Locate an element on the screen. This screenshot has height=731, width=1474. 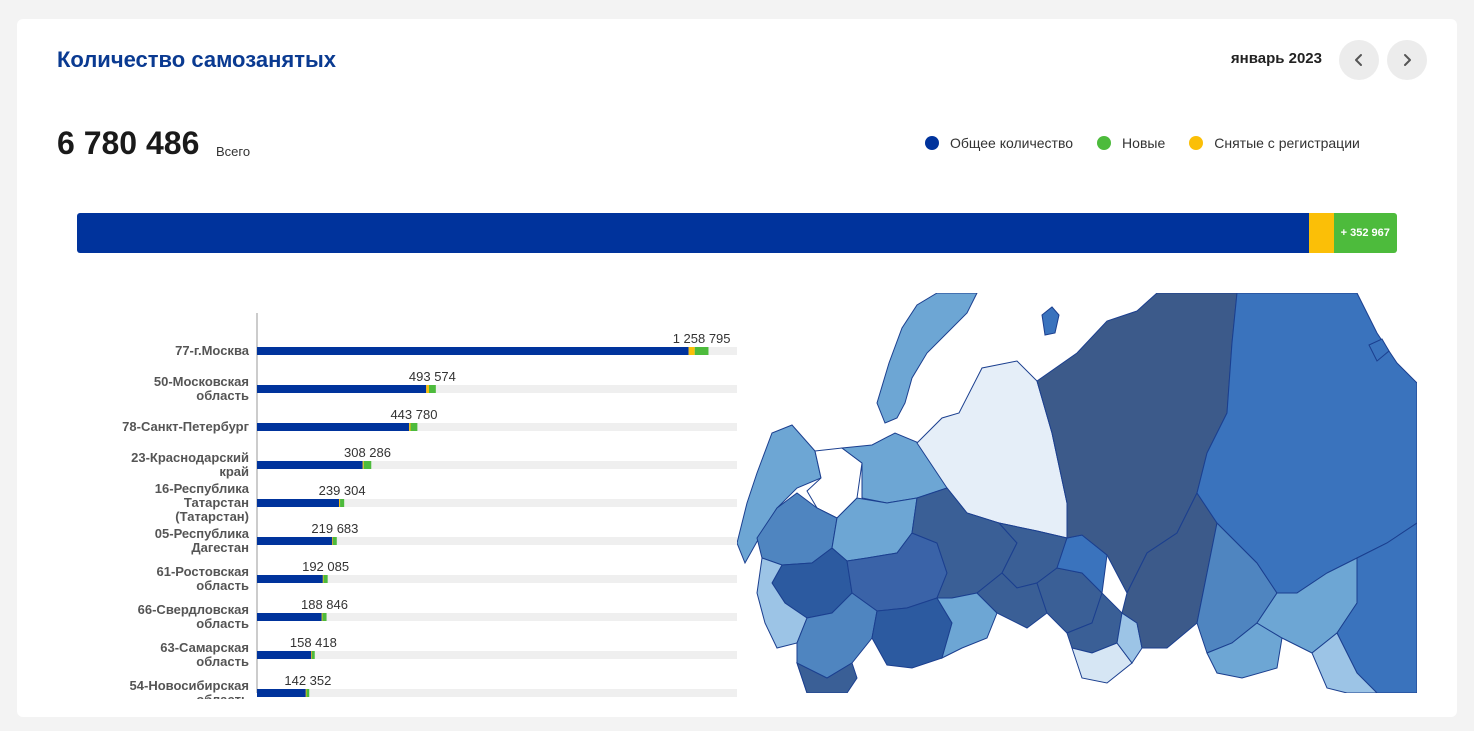
legend-item-removed: Снятые с регистрации is located at coordinates (1274, 143).